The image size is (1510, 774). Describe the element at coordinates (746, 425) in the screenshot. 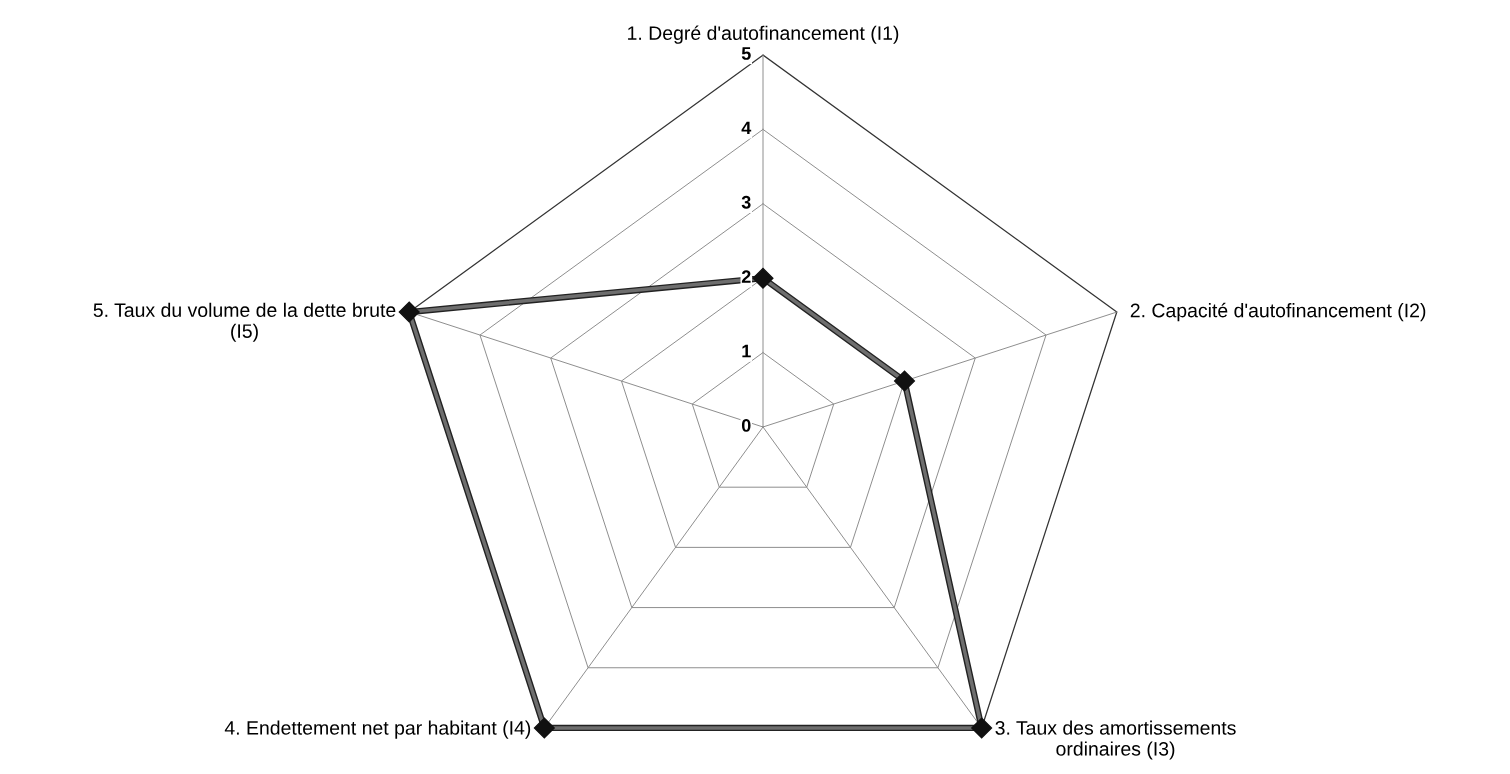

I see `y-tick-label: 0` at that location.